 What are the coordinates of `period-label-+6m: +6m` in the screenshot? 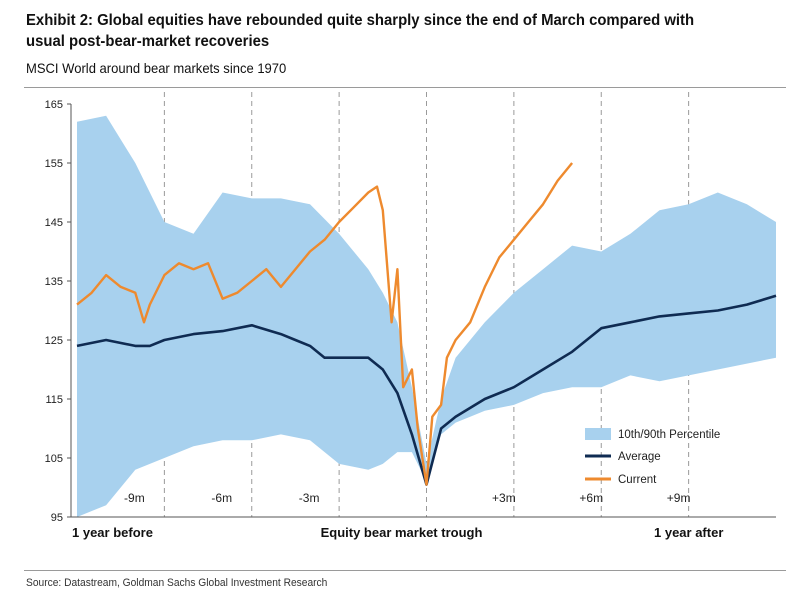 It's located at (591, 498).